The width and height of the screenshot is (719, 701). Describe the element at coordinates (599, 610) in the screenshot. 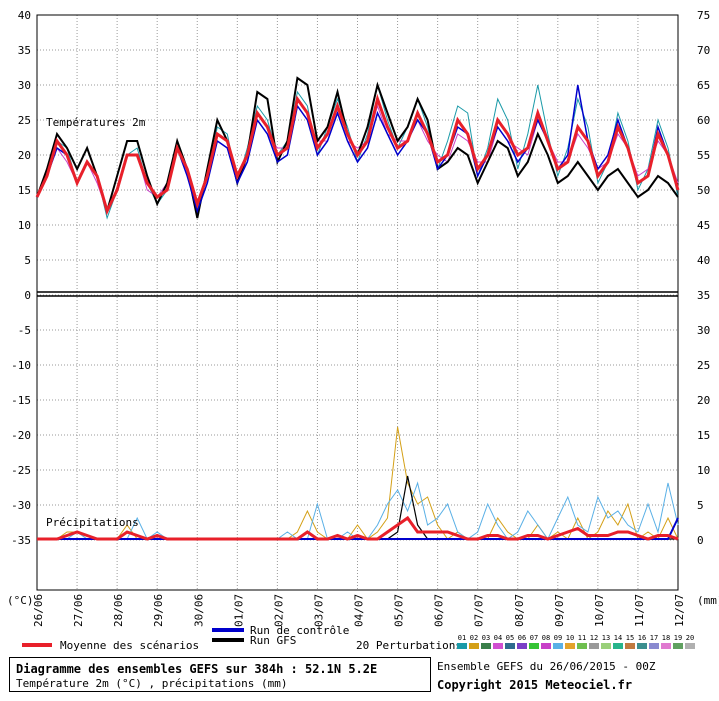

I see `x-tick-label: 10/07` at that location.